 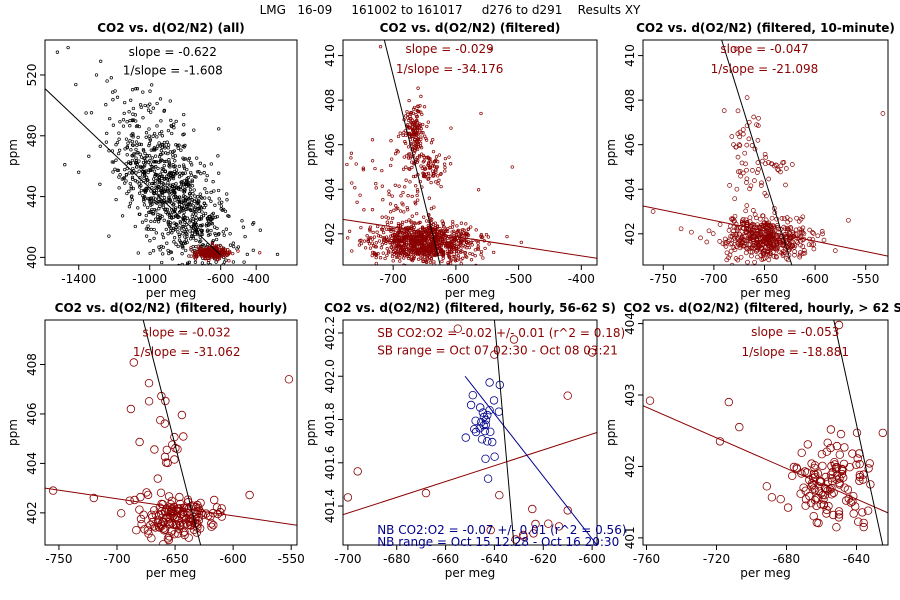 What do you see at coordinates (713, 279) in the screenshot?
I see `x-tick-label: -700` at bounding box center [713, 279].